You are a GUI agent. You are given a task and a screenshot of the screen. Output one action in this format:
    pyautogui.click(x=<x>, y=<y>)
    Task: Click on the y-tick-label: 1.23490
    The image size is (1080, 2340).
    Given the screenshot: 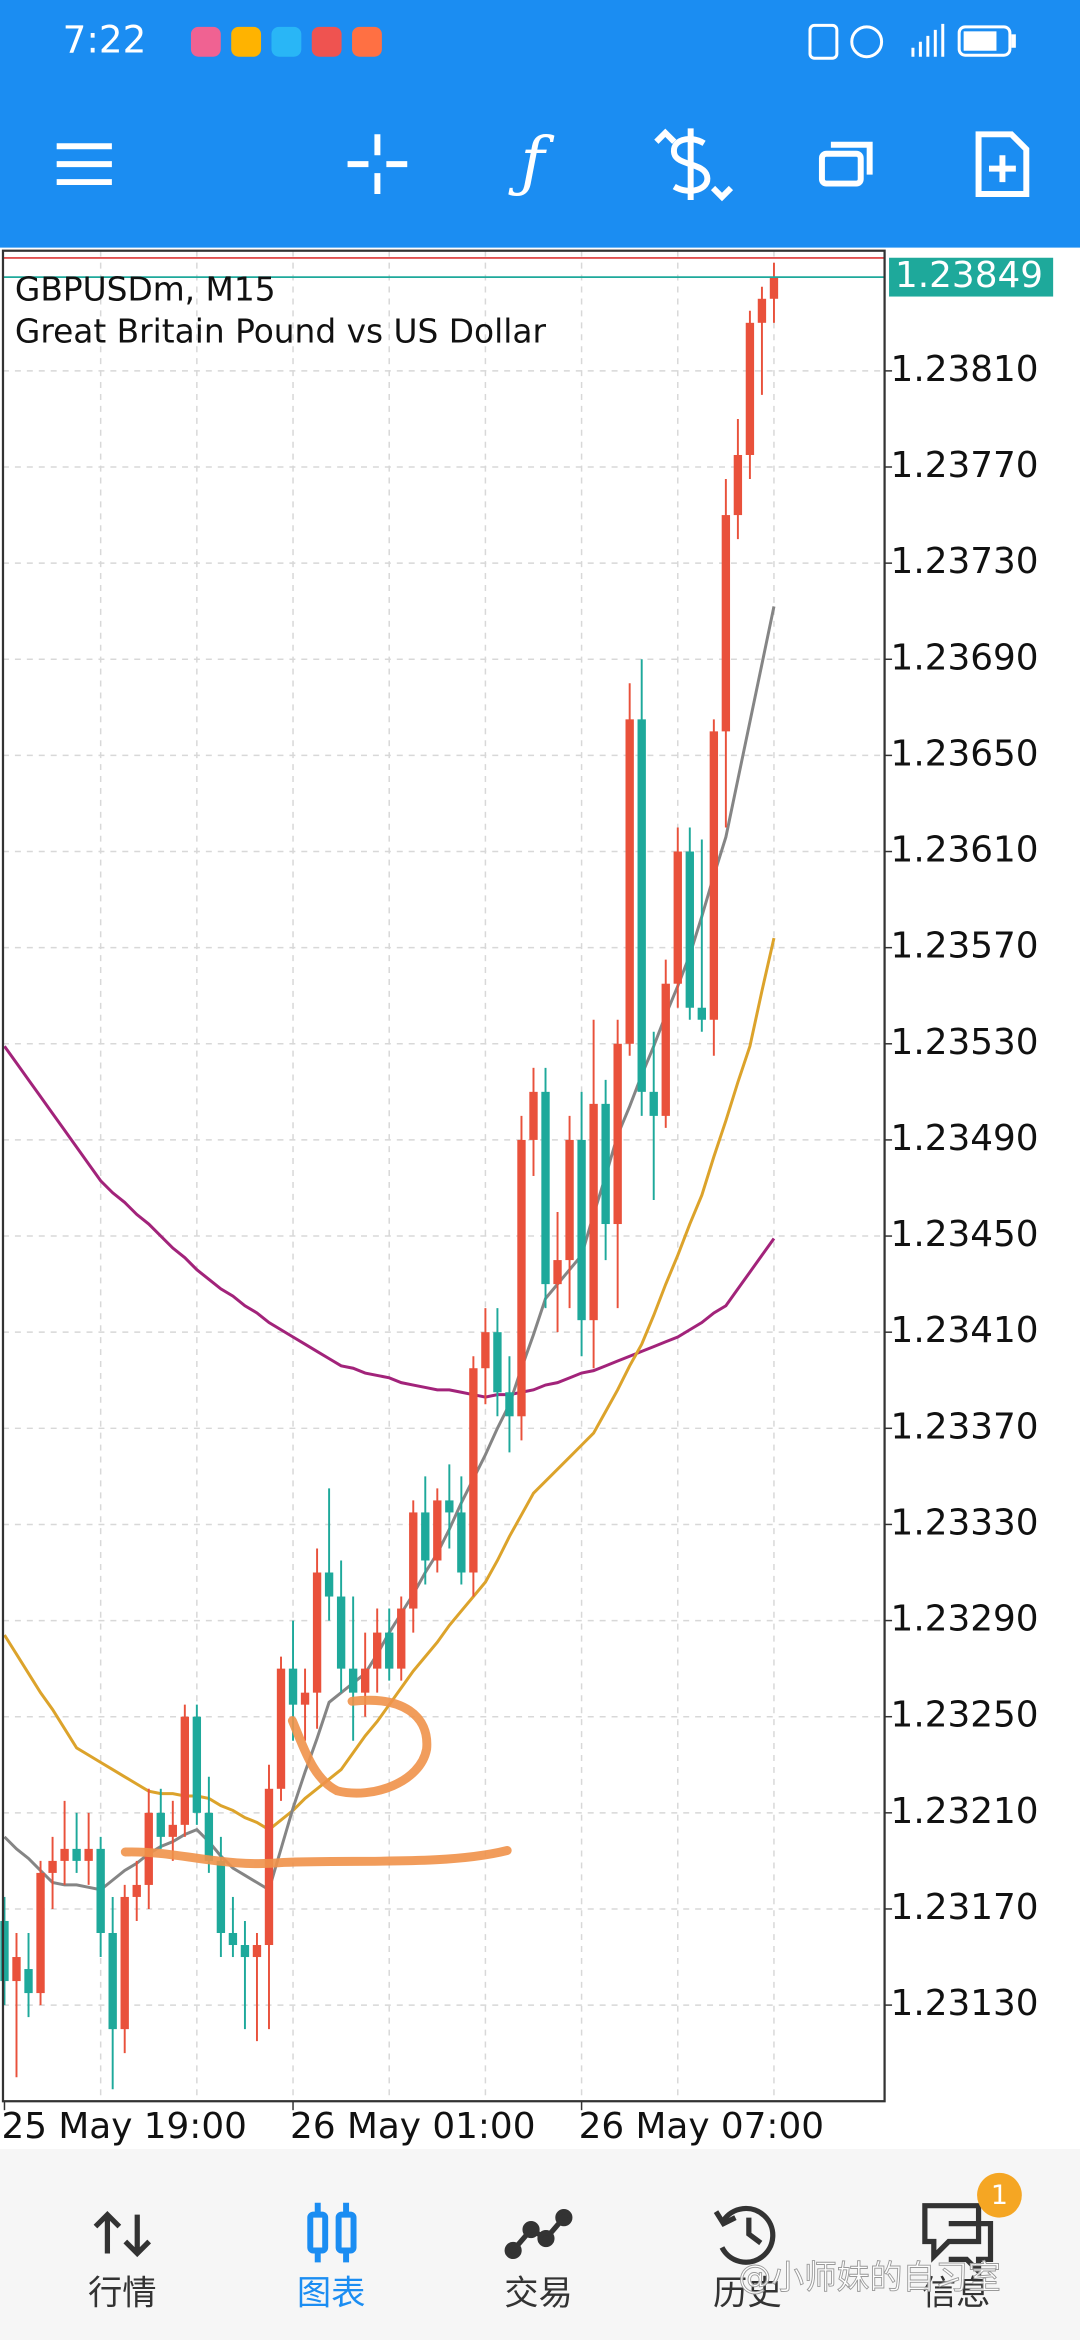 What is the action you would take?
    pyautogui.click(x=965, y=1138)
    